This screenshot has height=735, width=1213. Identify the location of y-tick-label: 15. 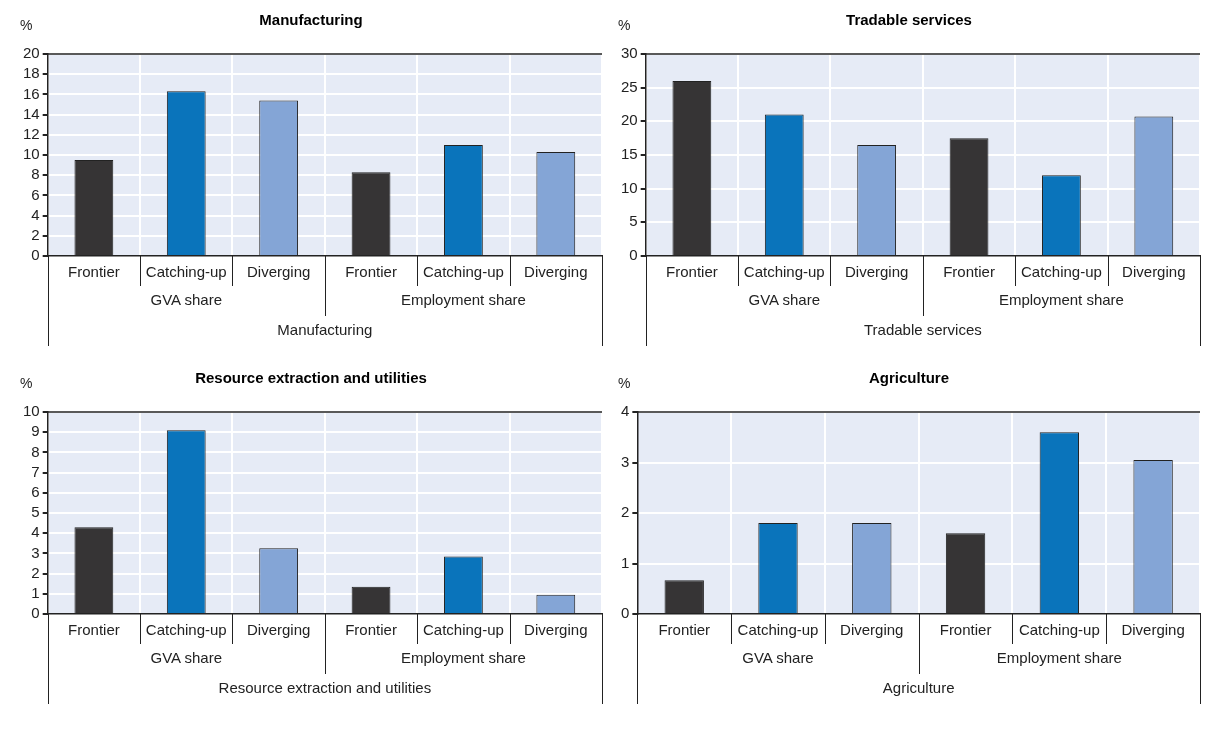
(629, 154).